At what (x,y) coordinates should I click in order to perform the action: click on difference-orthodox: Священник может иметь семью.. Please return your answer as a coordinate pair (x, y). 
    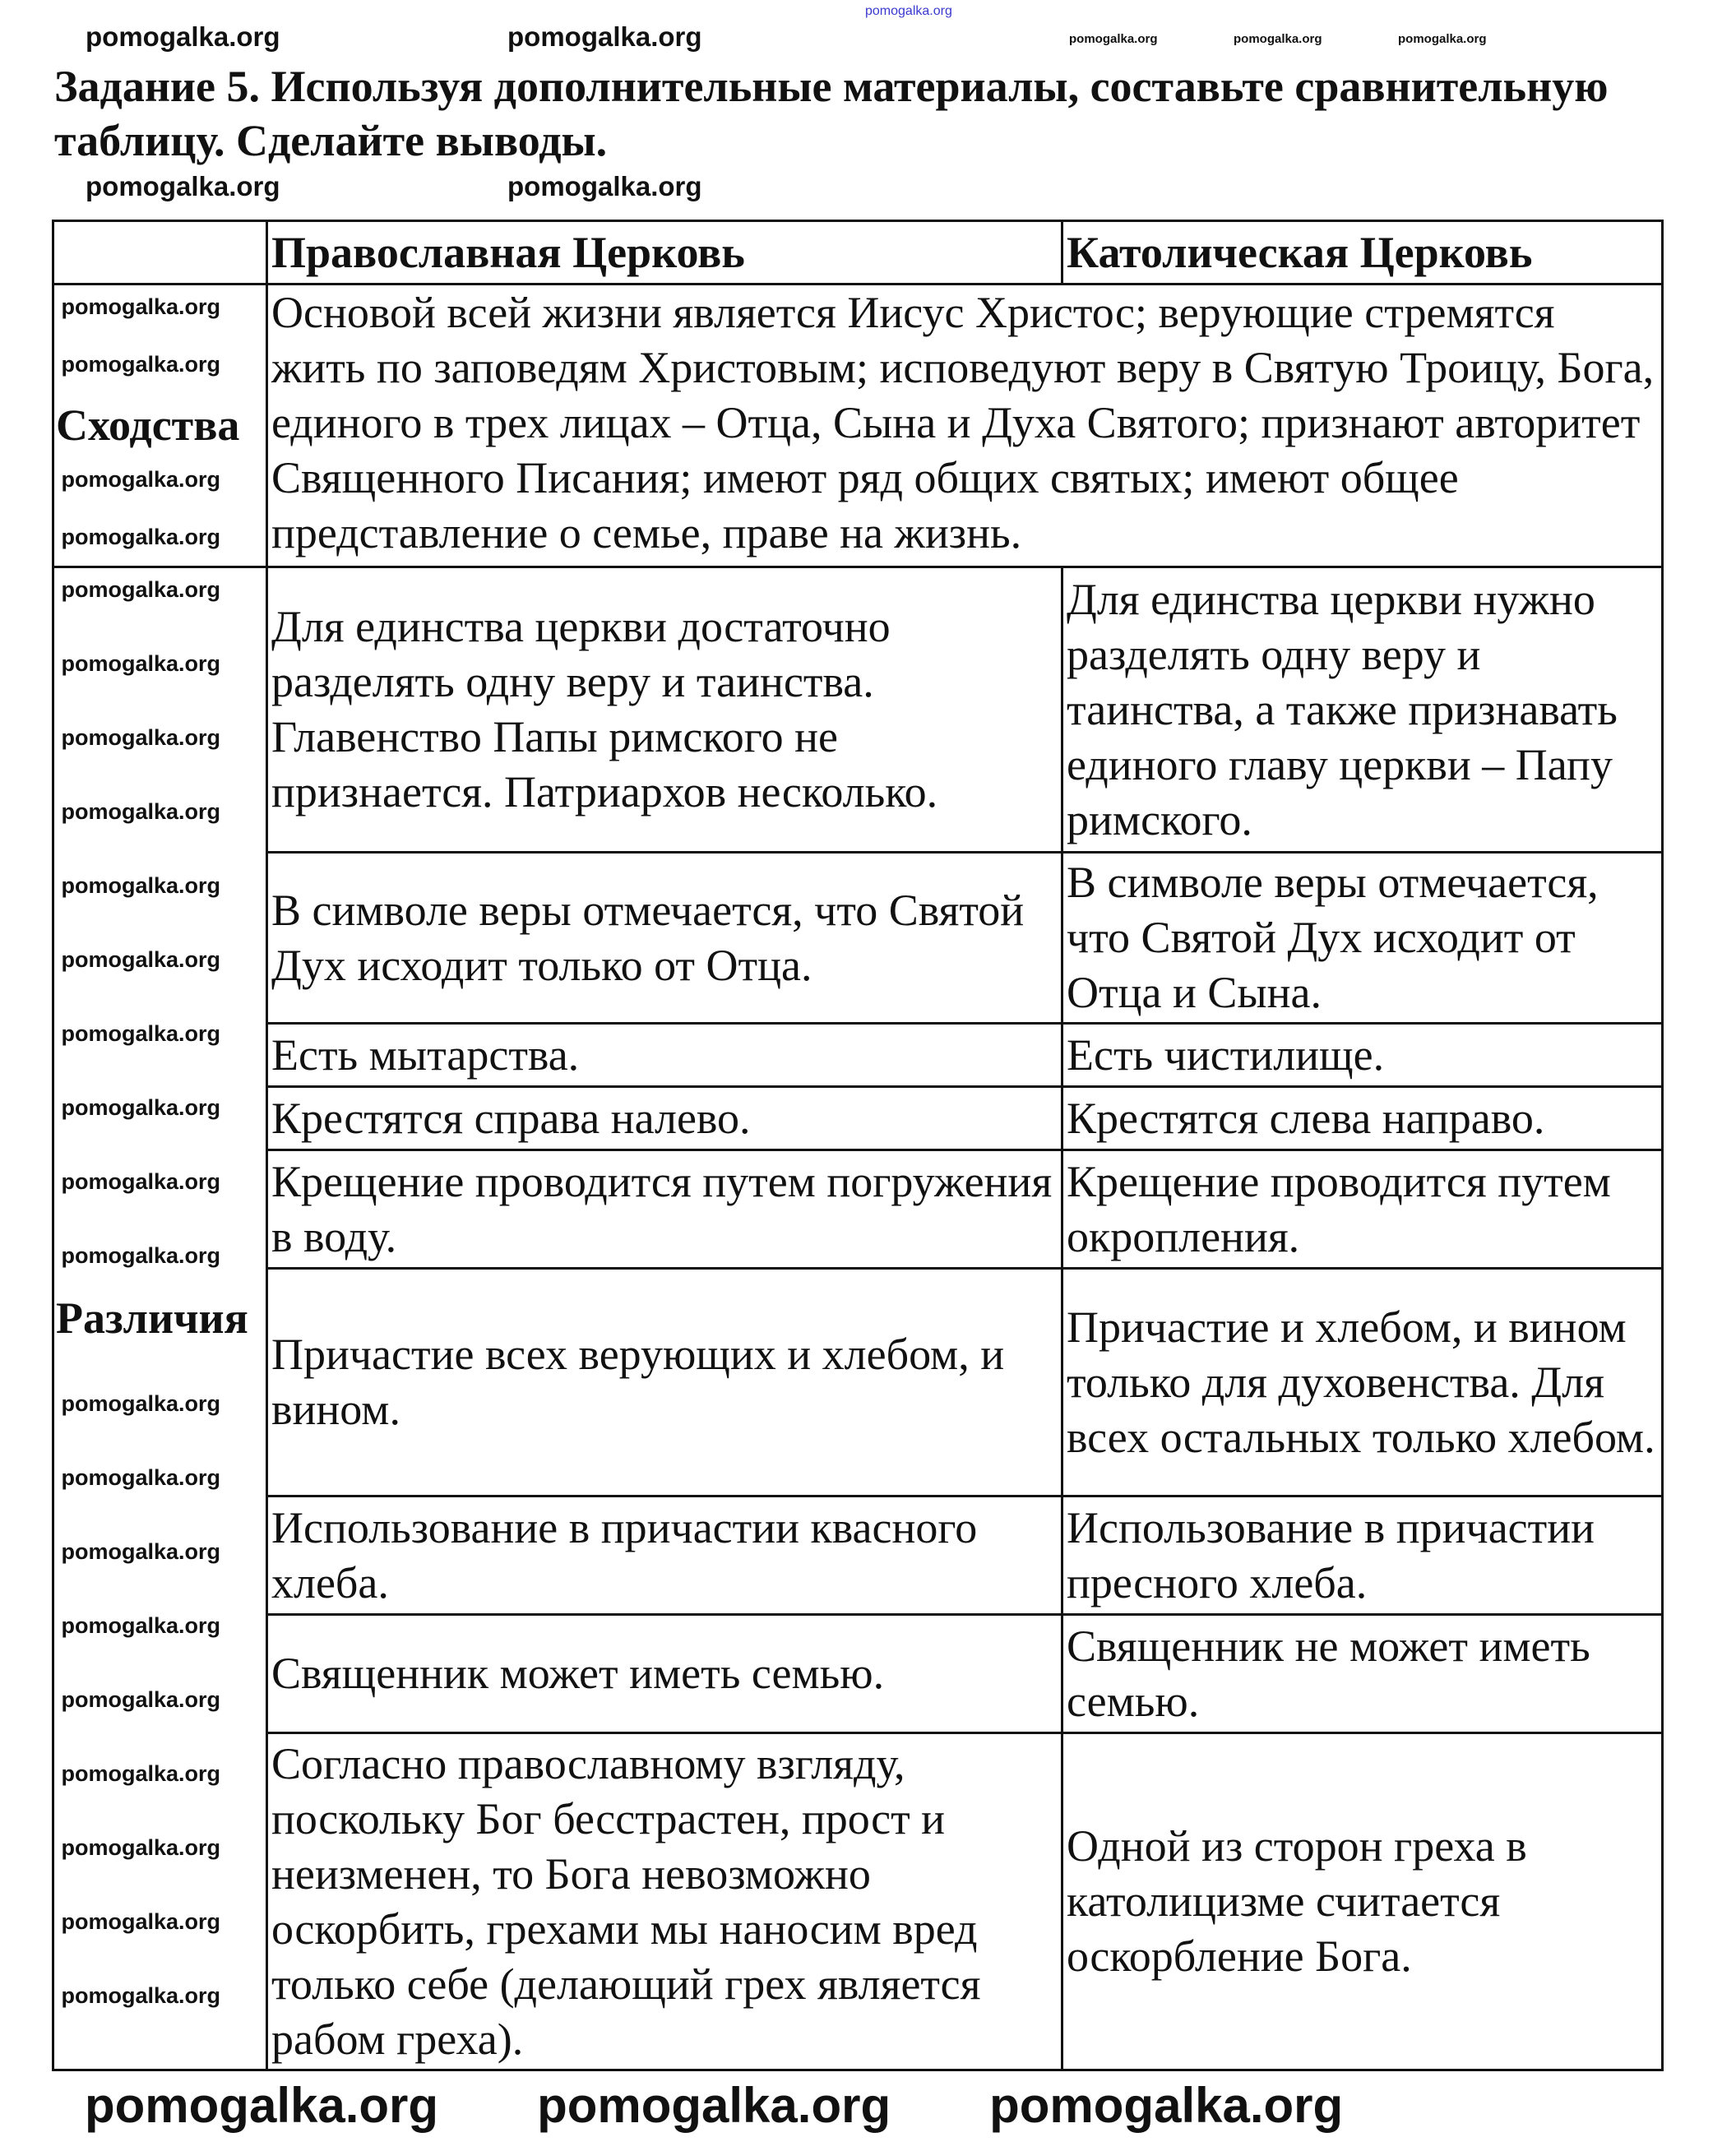
    Looking at the image, I should click on (664, 1674).